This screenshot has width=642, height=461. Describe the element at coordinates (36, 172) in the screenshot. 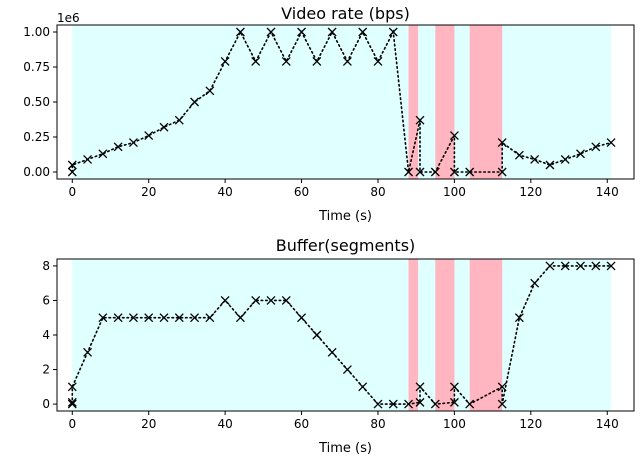

I see `y-tick-label: 0.00` at that location.